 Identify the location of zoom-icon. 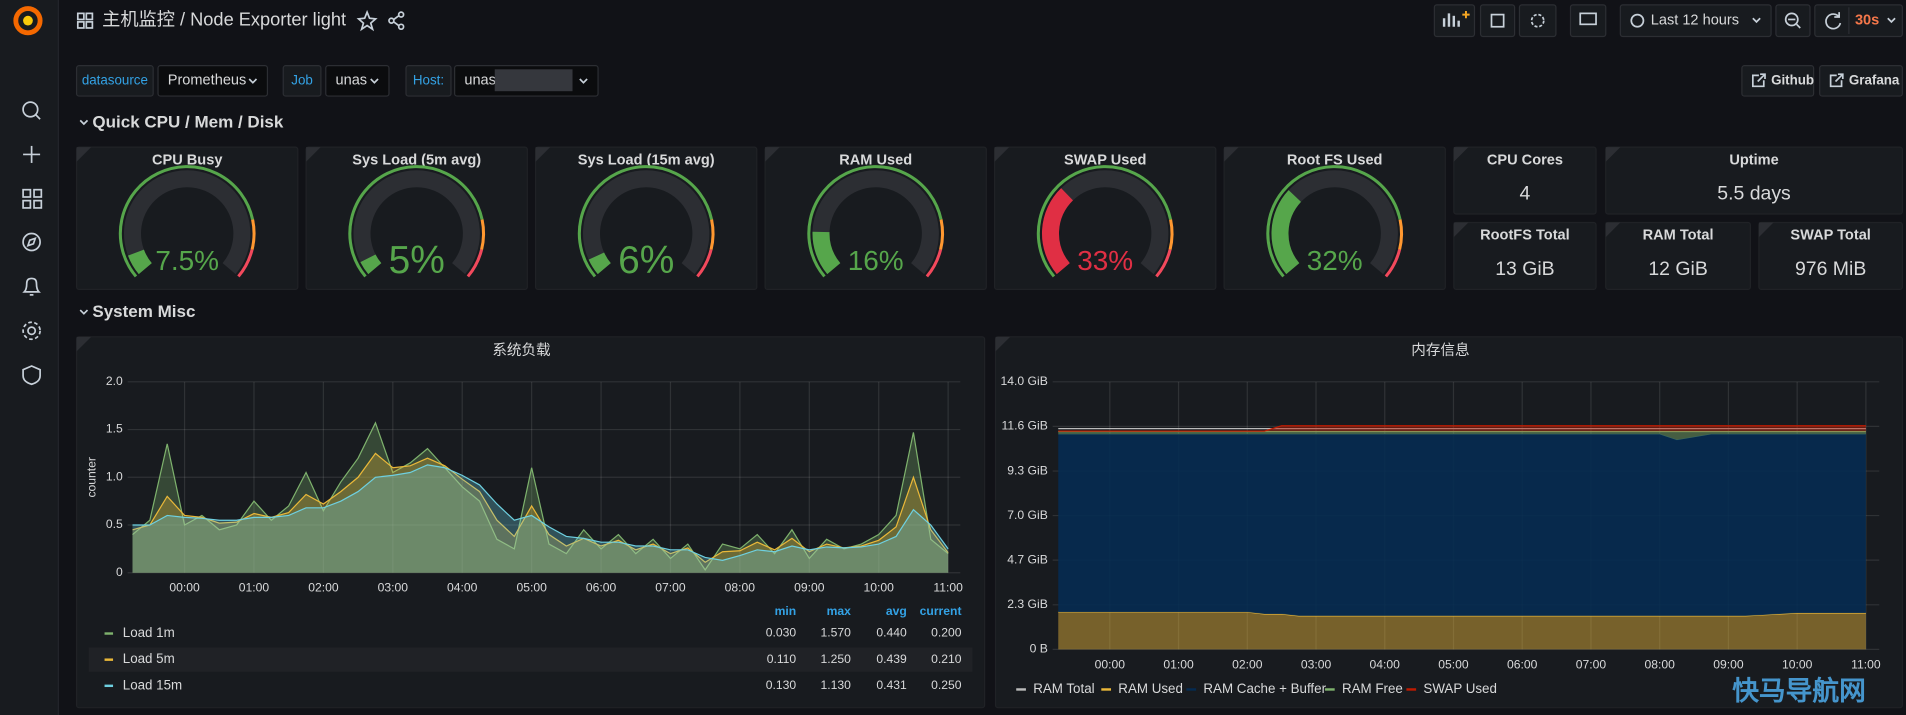
(1792, 20).